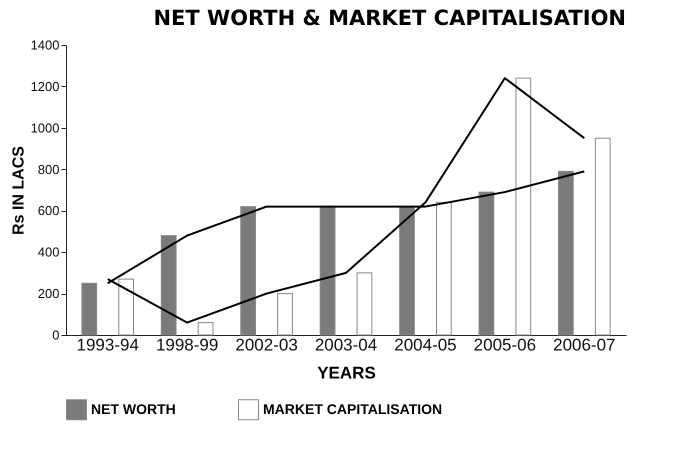  I want to click on x-axis-title: YEARS, so click(346, 373).